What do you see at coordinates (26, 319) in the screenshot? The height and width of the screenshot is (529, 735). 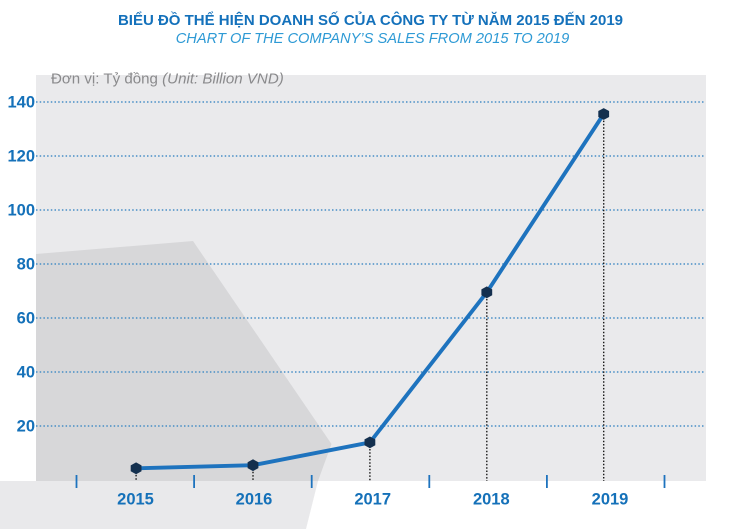 I see `svg-text: 60` at bounding box center [26, 319].